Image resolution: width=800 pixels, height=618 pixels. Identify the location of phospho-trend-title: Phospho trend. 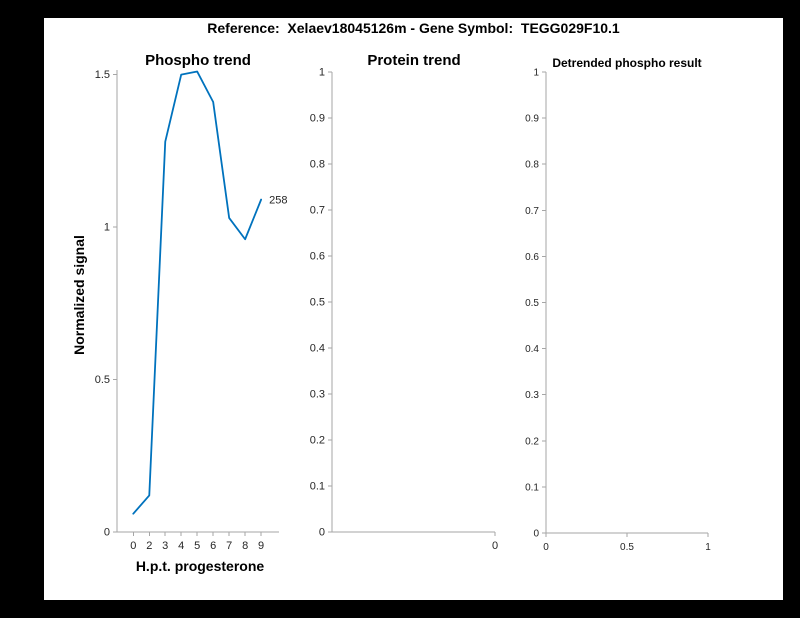
(198, 60).